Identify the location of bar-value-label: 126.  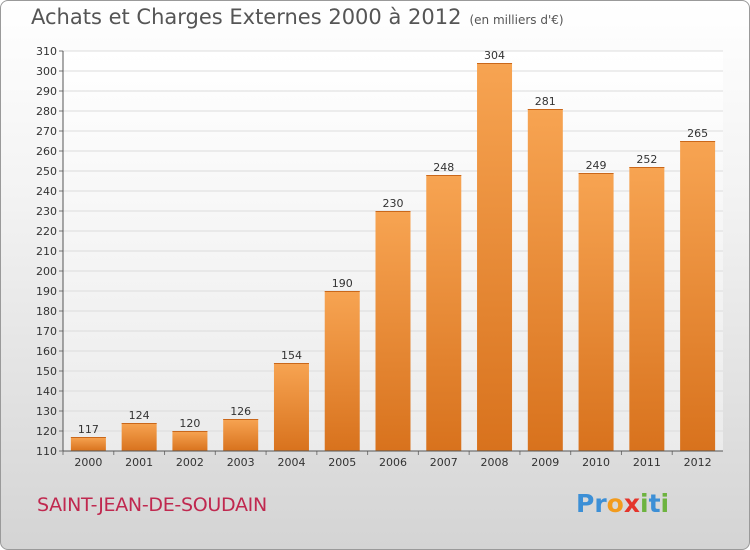
(240, 411).